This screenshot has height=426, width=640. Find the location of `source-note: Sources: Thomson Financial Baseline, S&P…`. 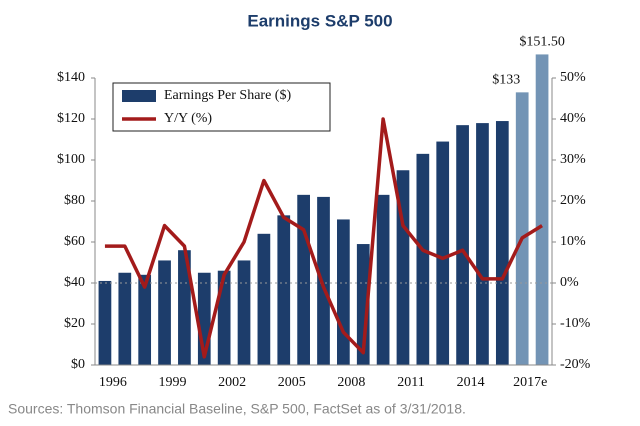

source-note: Sources: Thomson Financial Baseline, S&P… is located at coordinates (237, 409).